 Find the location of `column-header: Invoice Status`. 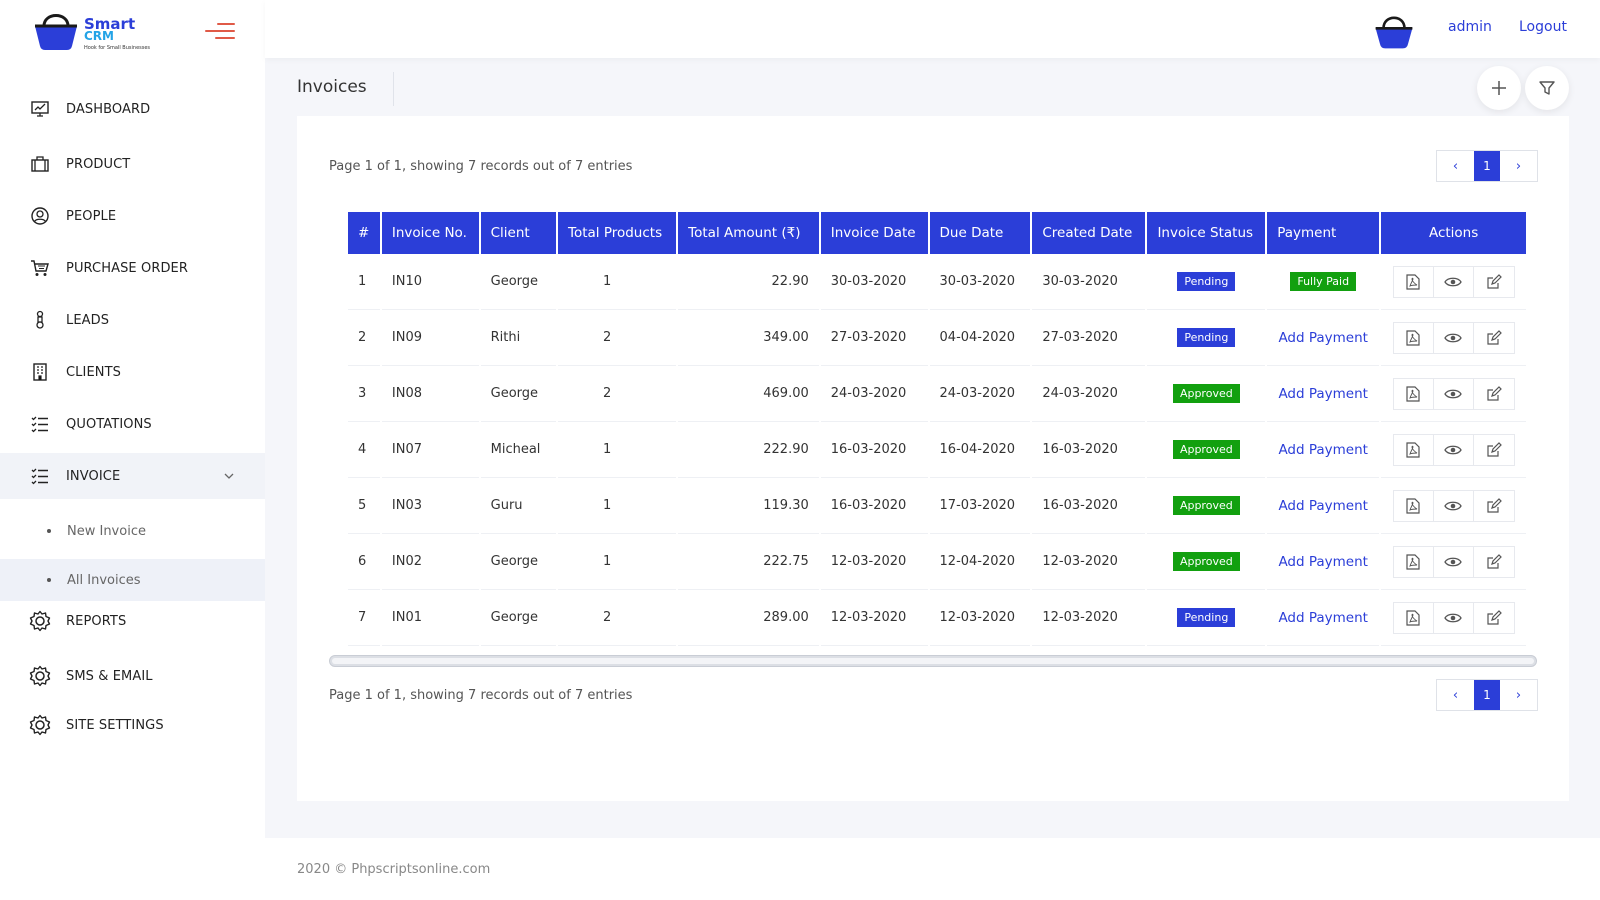

column-header: Invoice Status is located at coordinates (1206, 233).